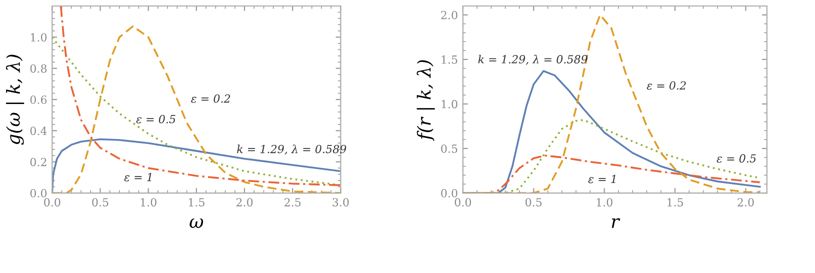 This screenshot has width=815, height=273. What do you see at coordinates (38, 99) in the screenshot?
I see `y-tick-label: 0.6` at bounding box center [38, 99].